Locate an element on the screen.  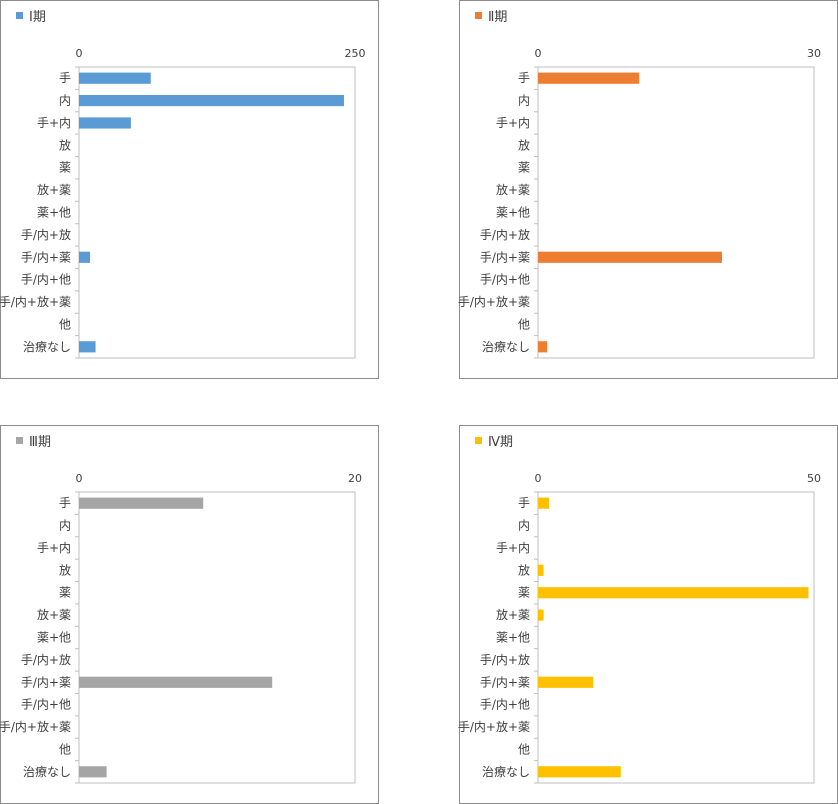
x-tick-label: 20 is located at coordinates (355, 478).